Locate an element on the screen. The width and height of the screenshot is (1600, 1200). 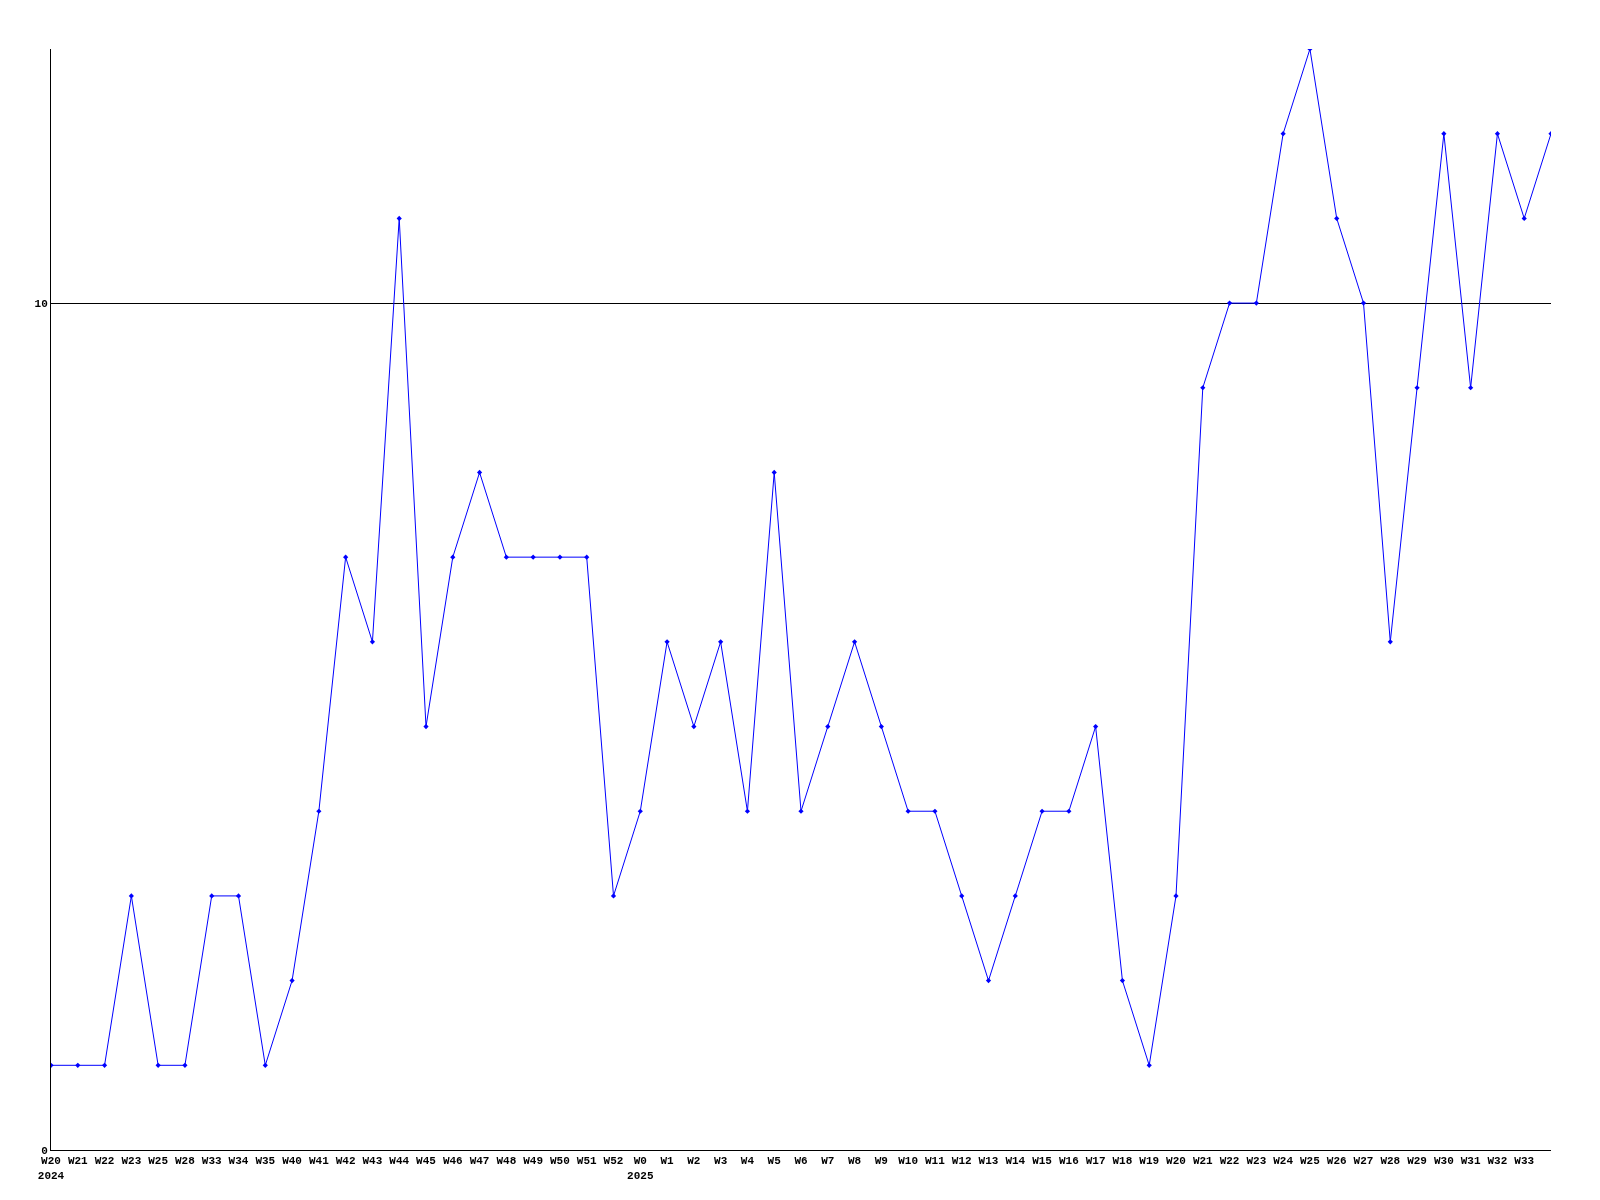
x-tick-label: W12 is located at coordinates (961, 1161).